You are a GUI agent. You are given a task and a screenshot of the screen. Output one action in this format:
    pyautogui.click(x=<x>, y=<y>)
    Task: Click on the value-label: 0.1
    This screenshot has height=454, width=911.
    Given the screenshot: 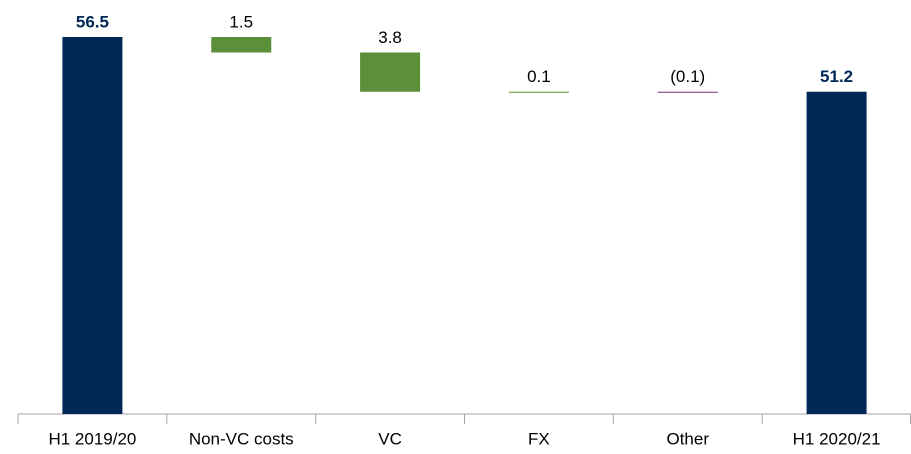 What is the action you would take?
    pyautogui.click(x=539, y=76)
    